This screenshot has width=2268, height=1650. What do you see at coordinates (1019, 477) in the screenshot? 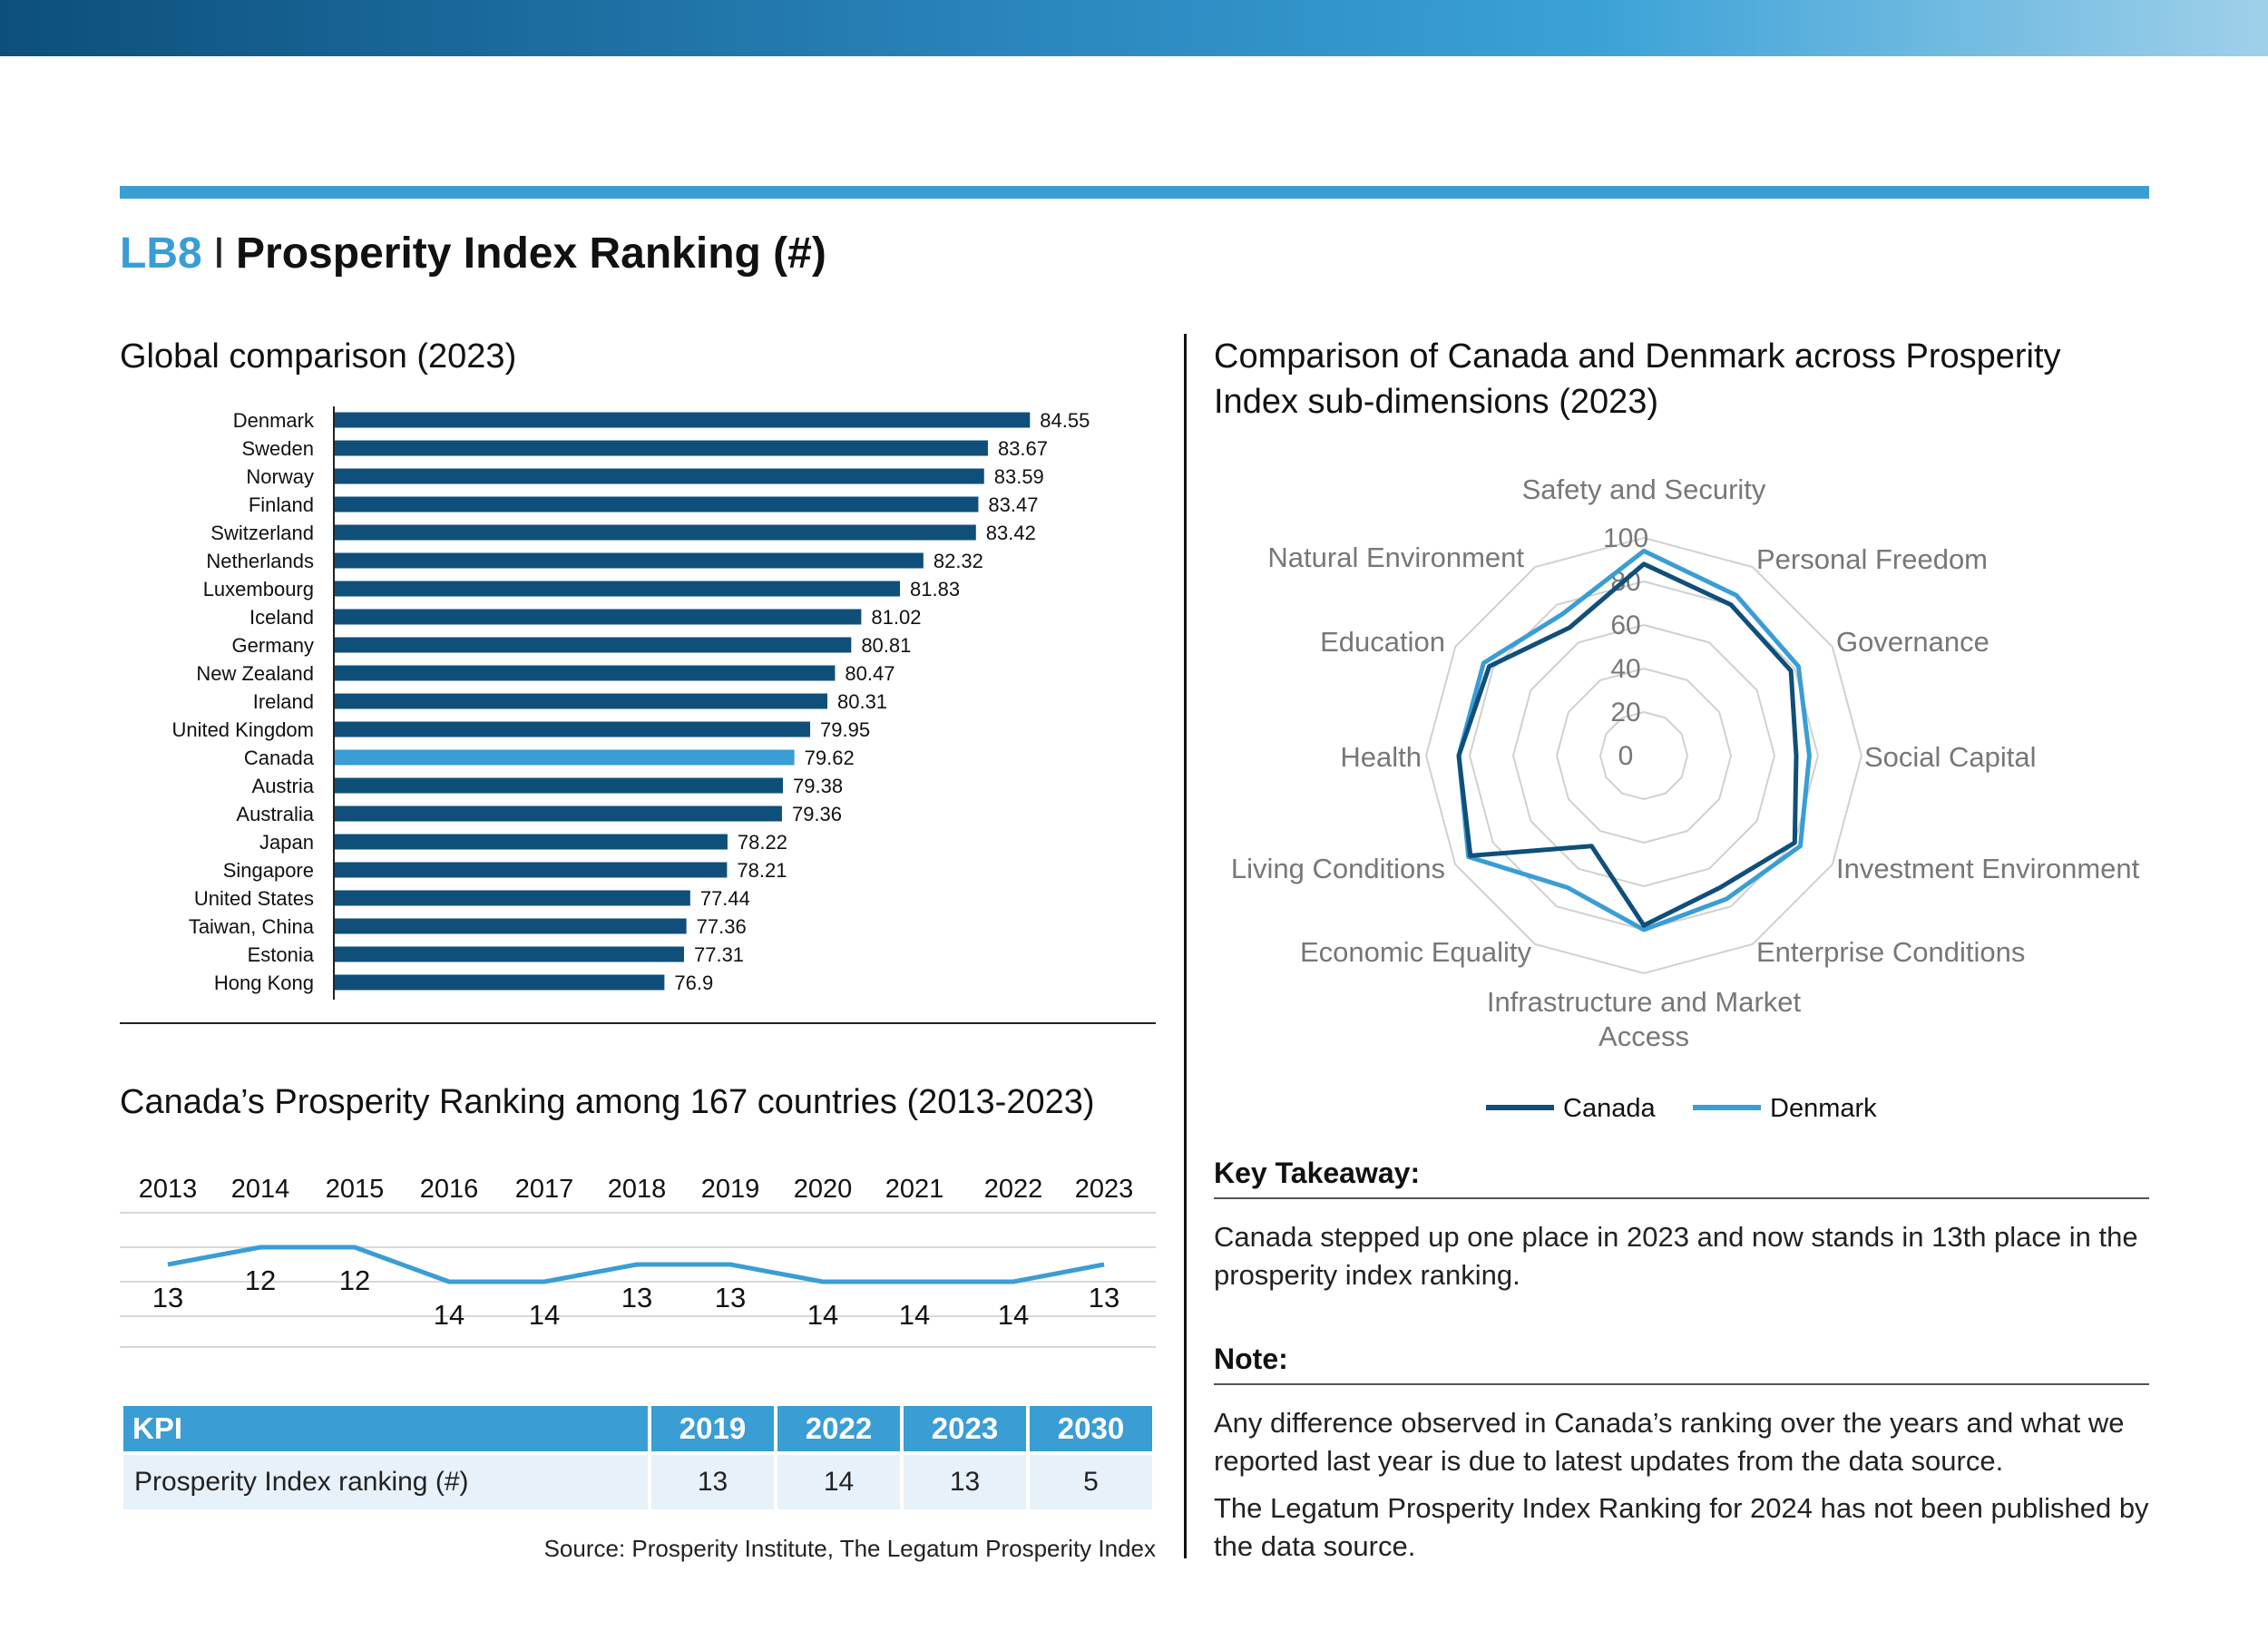
I see `bar-value-label: 83.59` at bounding box center [1019, 477].